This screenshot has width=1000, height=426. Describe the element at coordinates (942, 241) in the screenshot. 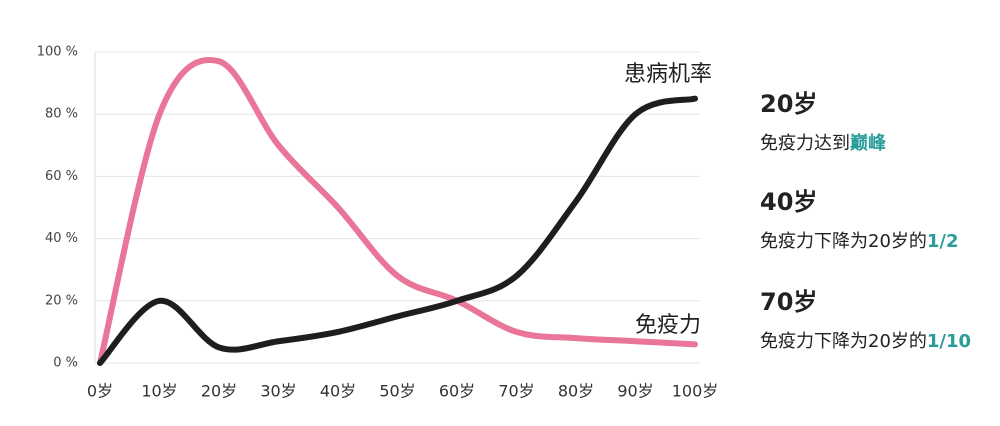

I see `annotation-highlight: 1/2` at that location.